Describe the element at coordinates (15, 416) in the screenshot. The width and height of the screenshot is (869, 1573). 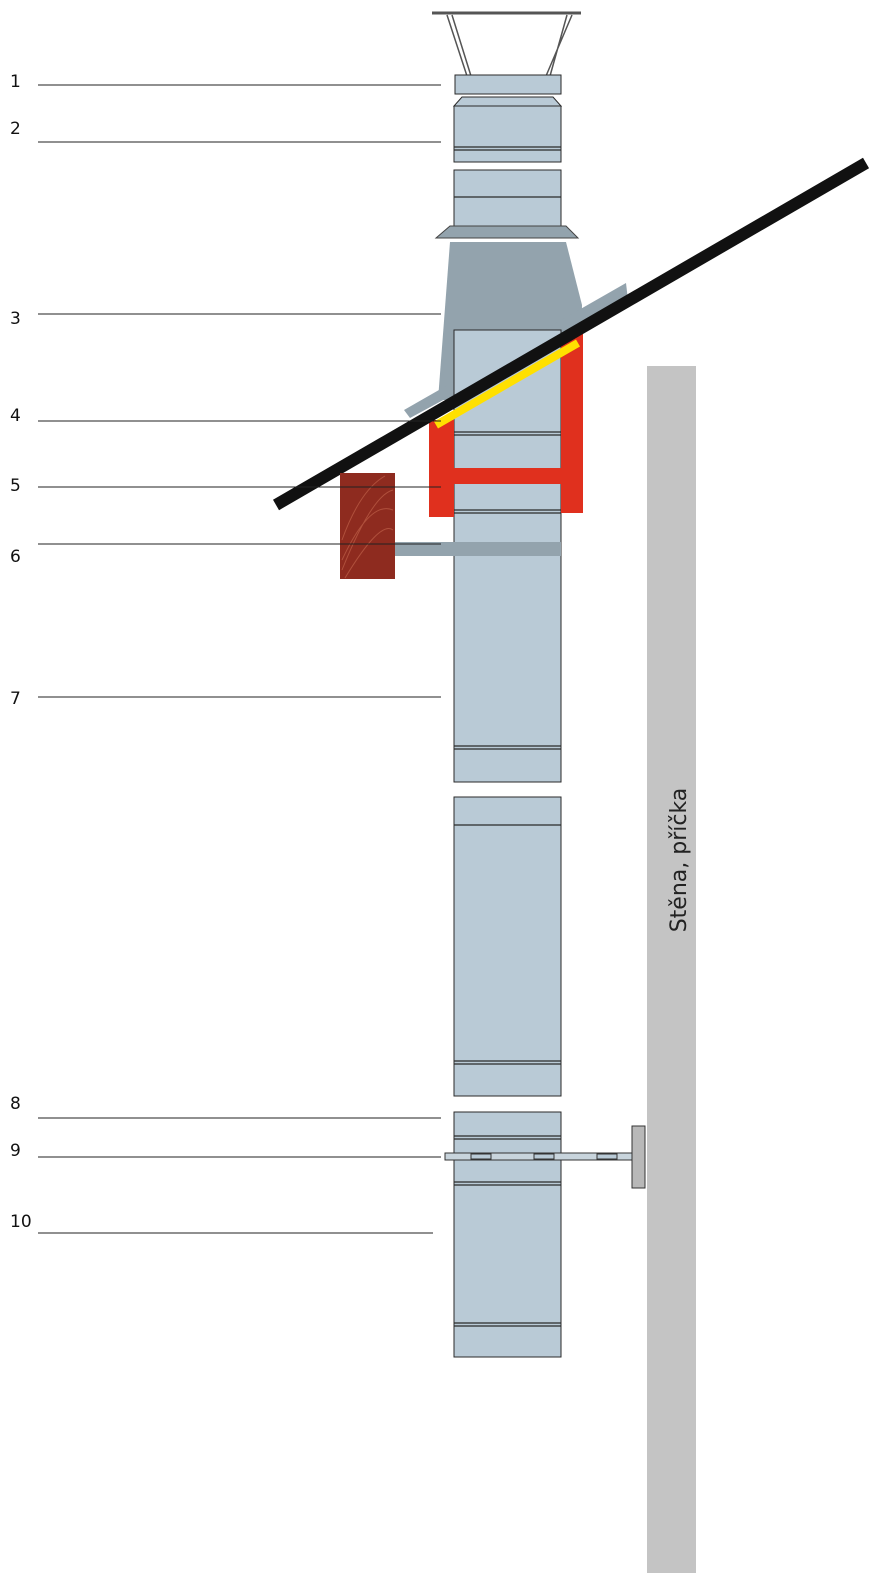
I see `label: 4` at that location.